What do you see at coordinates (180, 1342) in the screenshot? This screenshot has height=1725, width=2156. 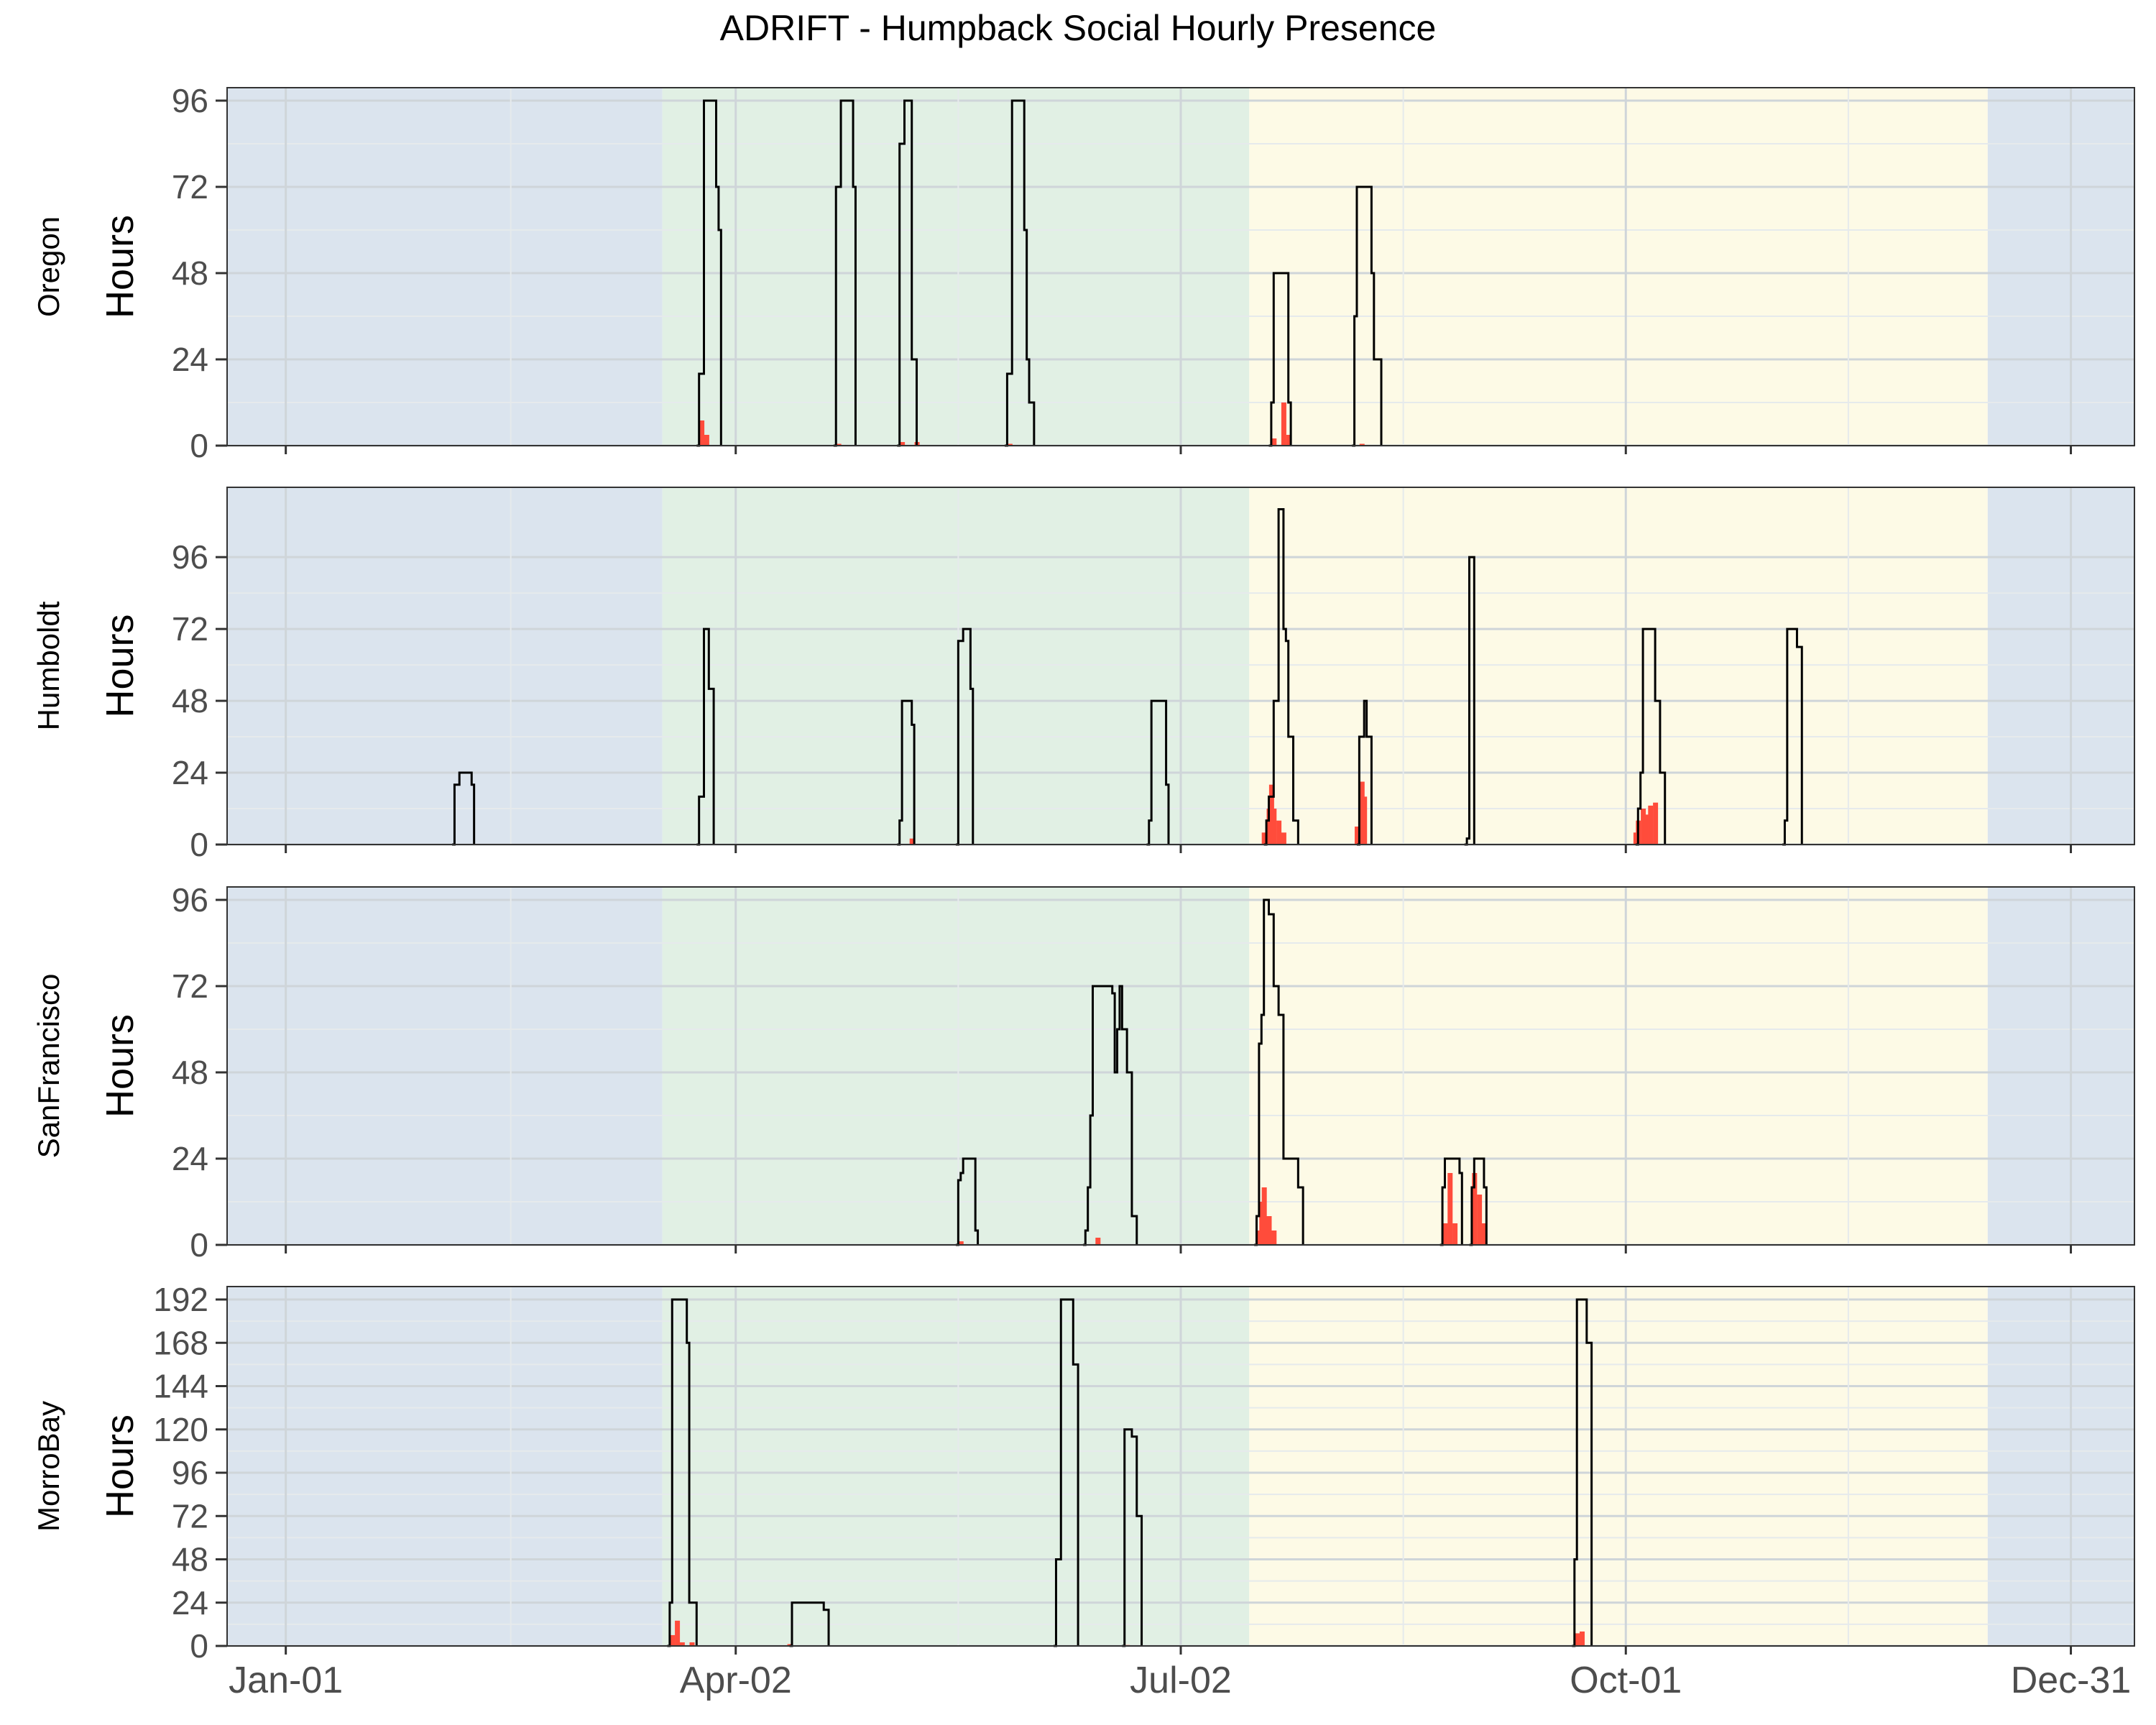 I see `y-tick-label: 168` at bounding box center [180, 1342].